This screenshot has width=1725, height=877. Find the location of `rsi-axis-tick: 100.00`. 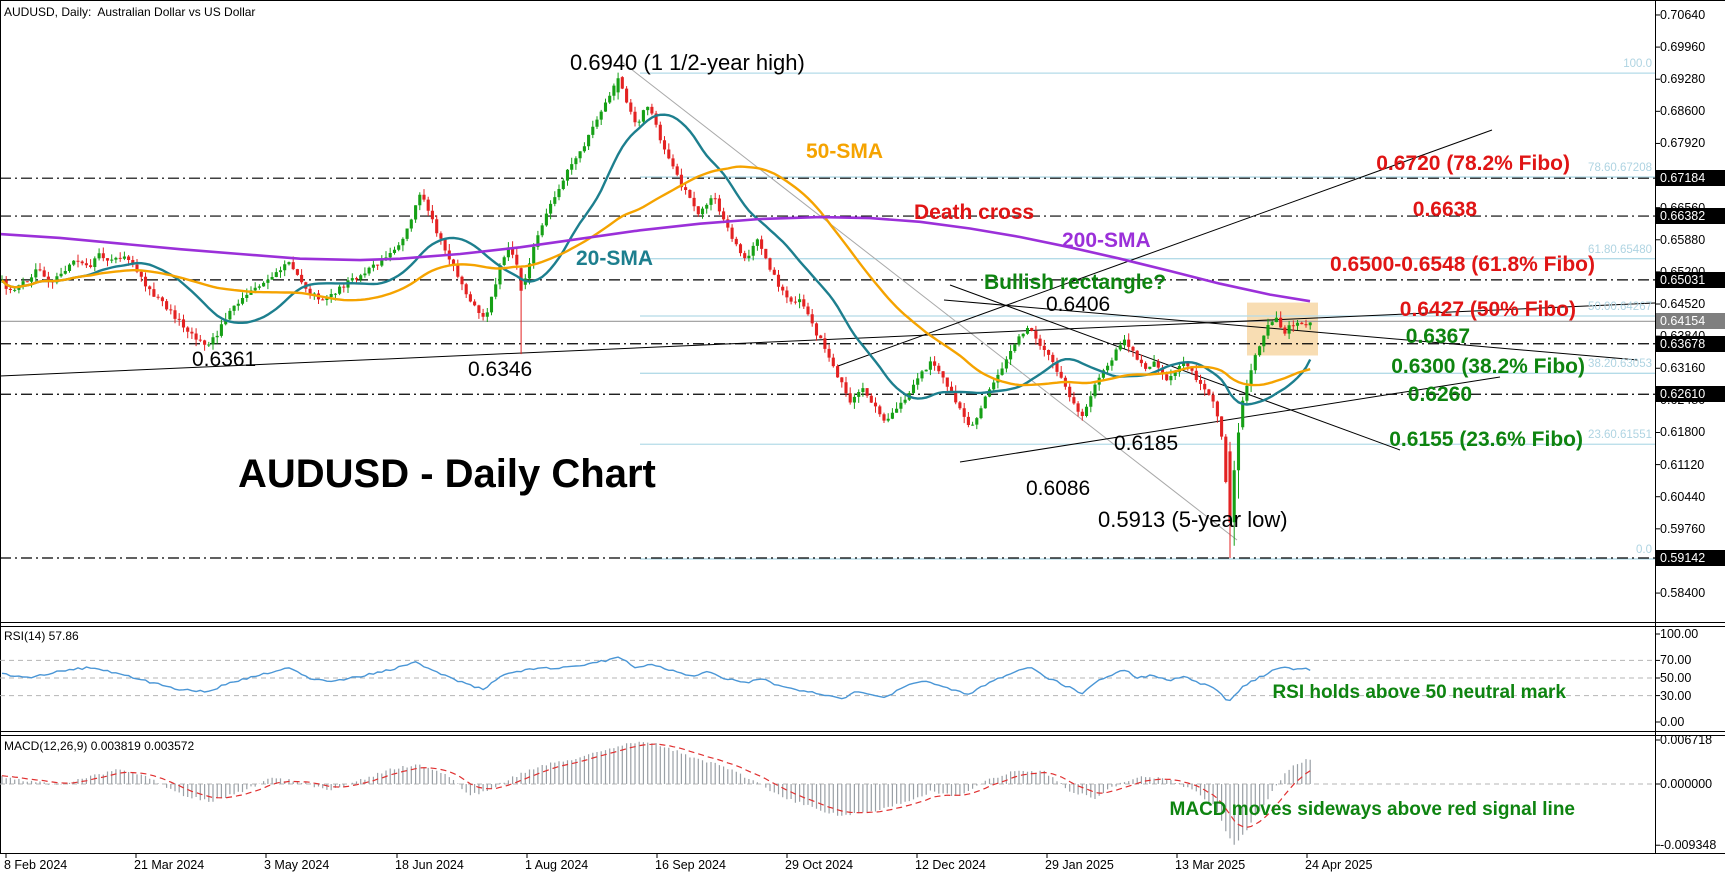

rsi-axis-tick: 100.00 is located at coordinates (1679, 634).